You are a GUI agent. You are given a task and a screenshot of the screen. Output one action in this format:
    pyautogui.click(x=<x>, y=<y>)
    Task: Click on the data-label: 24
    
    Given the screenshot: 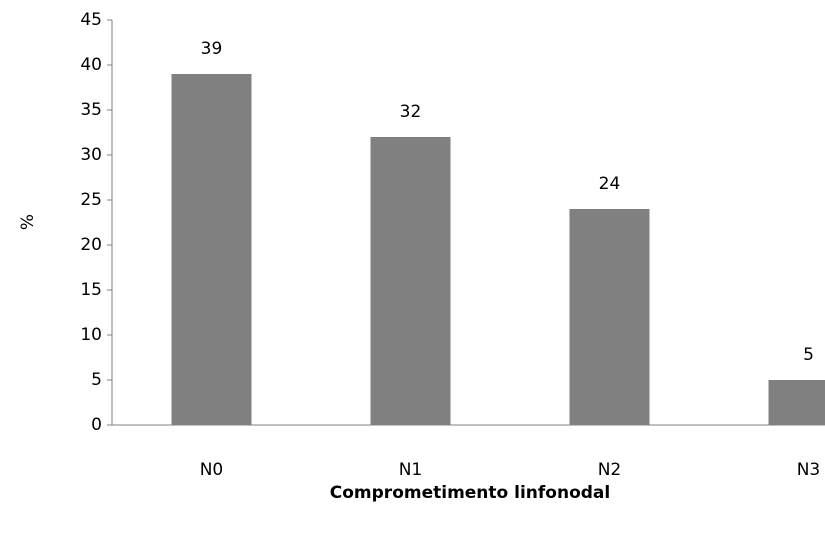 What is the action you would take?
    pyautogui.click(x=610, y=184)
    